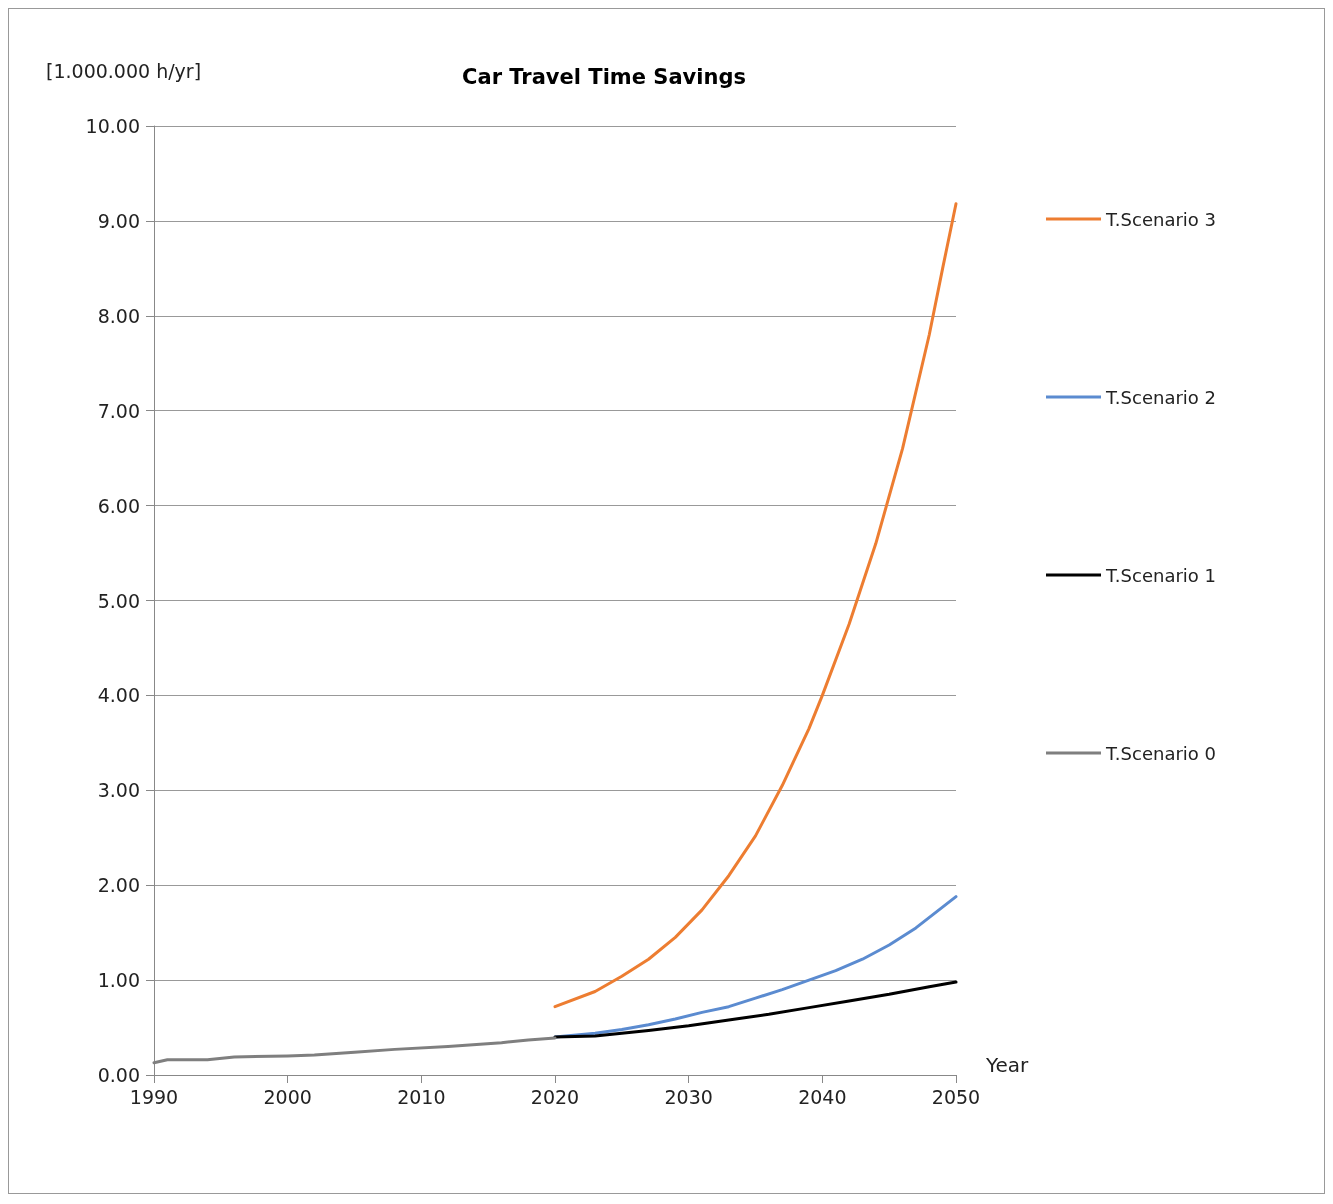 The height and width of the screenshot is (1204, 1333). I want to click on y-tick-label: 5.00, so click(118, 600).